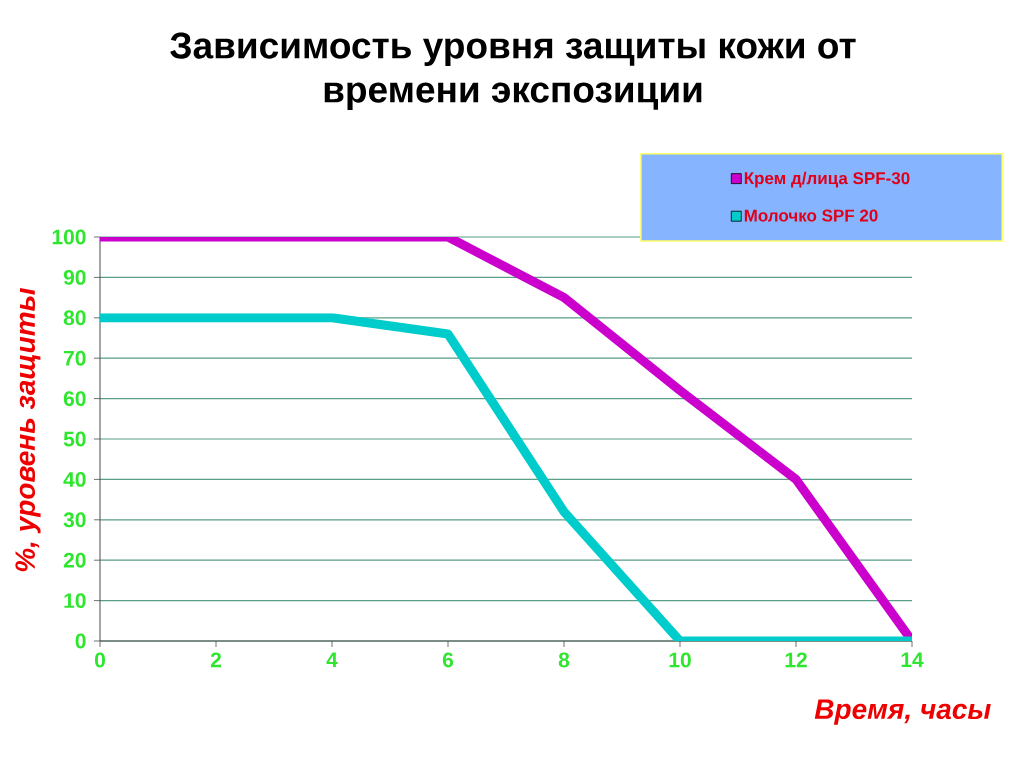 The height and width of the screenshot is (768, 1024). Describe the element at coordinates (902, 712) in the screenshot. I see `x-axis-title: Время, часы` at that location.